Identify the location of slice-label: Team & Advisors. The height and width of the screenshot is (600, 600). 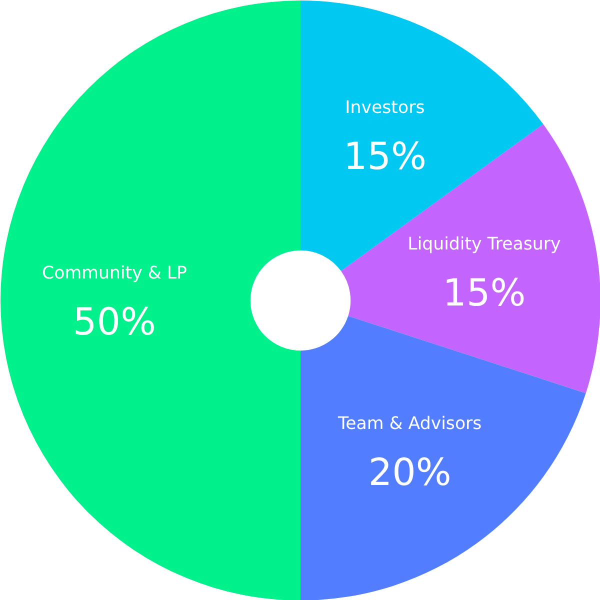
(409, 424).